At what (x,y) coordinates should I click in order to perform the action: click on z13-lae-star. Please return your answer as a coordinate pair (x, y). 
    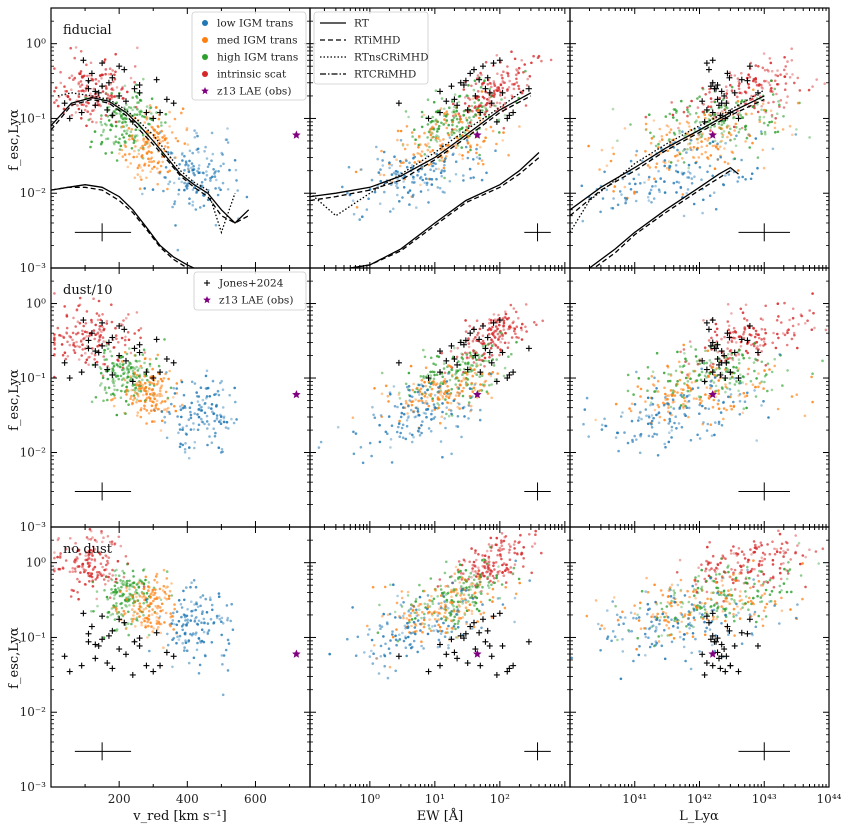
    Looking at the image, I should click on (712, 394).